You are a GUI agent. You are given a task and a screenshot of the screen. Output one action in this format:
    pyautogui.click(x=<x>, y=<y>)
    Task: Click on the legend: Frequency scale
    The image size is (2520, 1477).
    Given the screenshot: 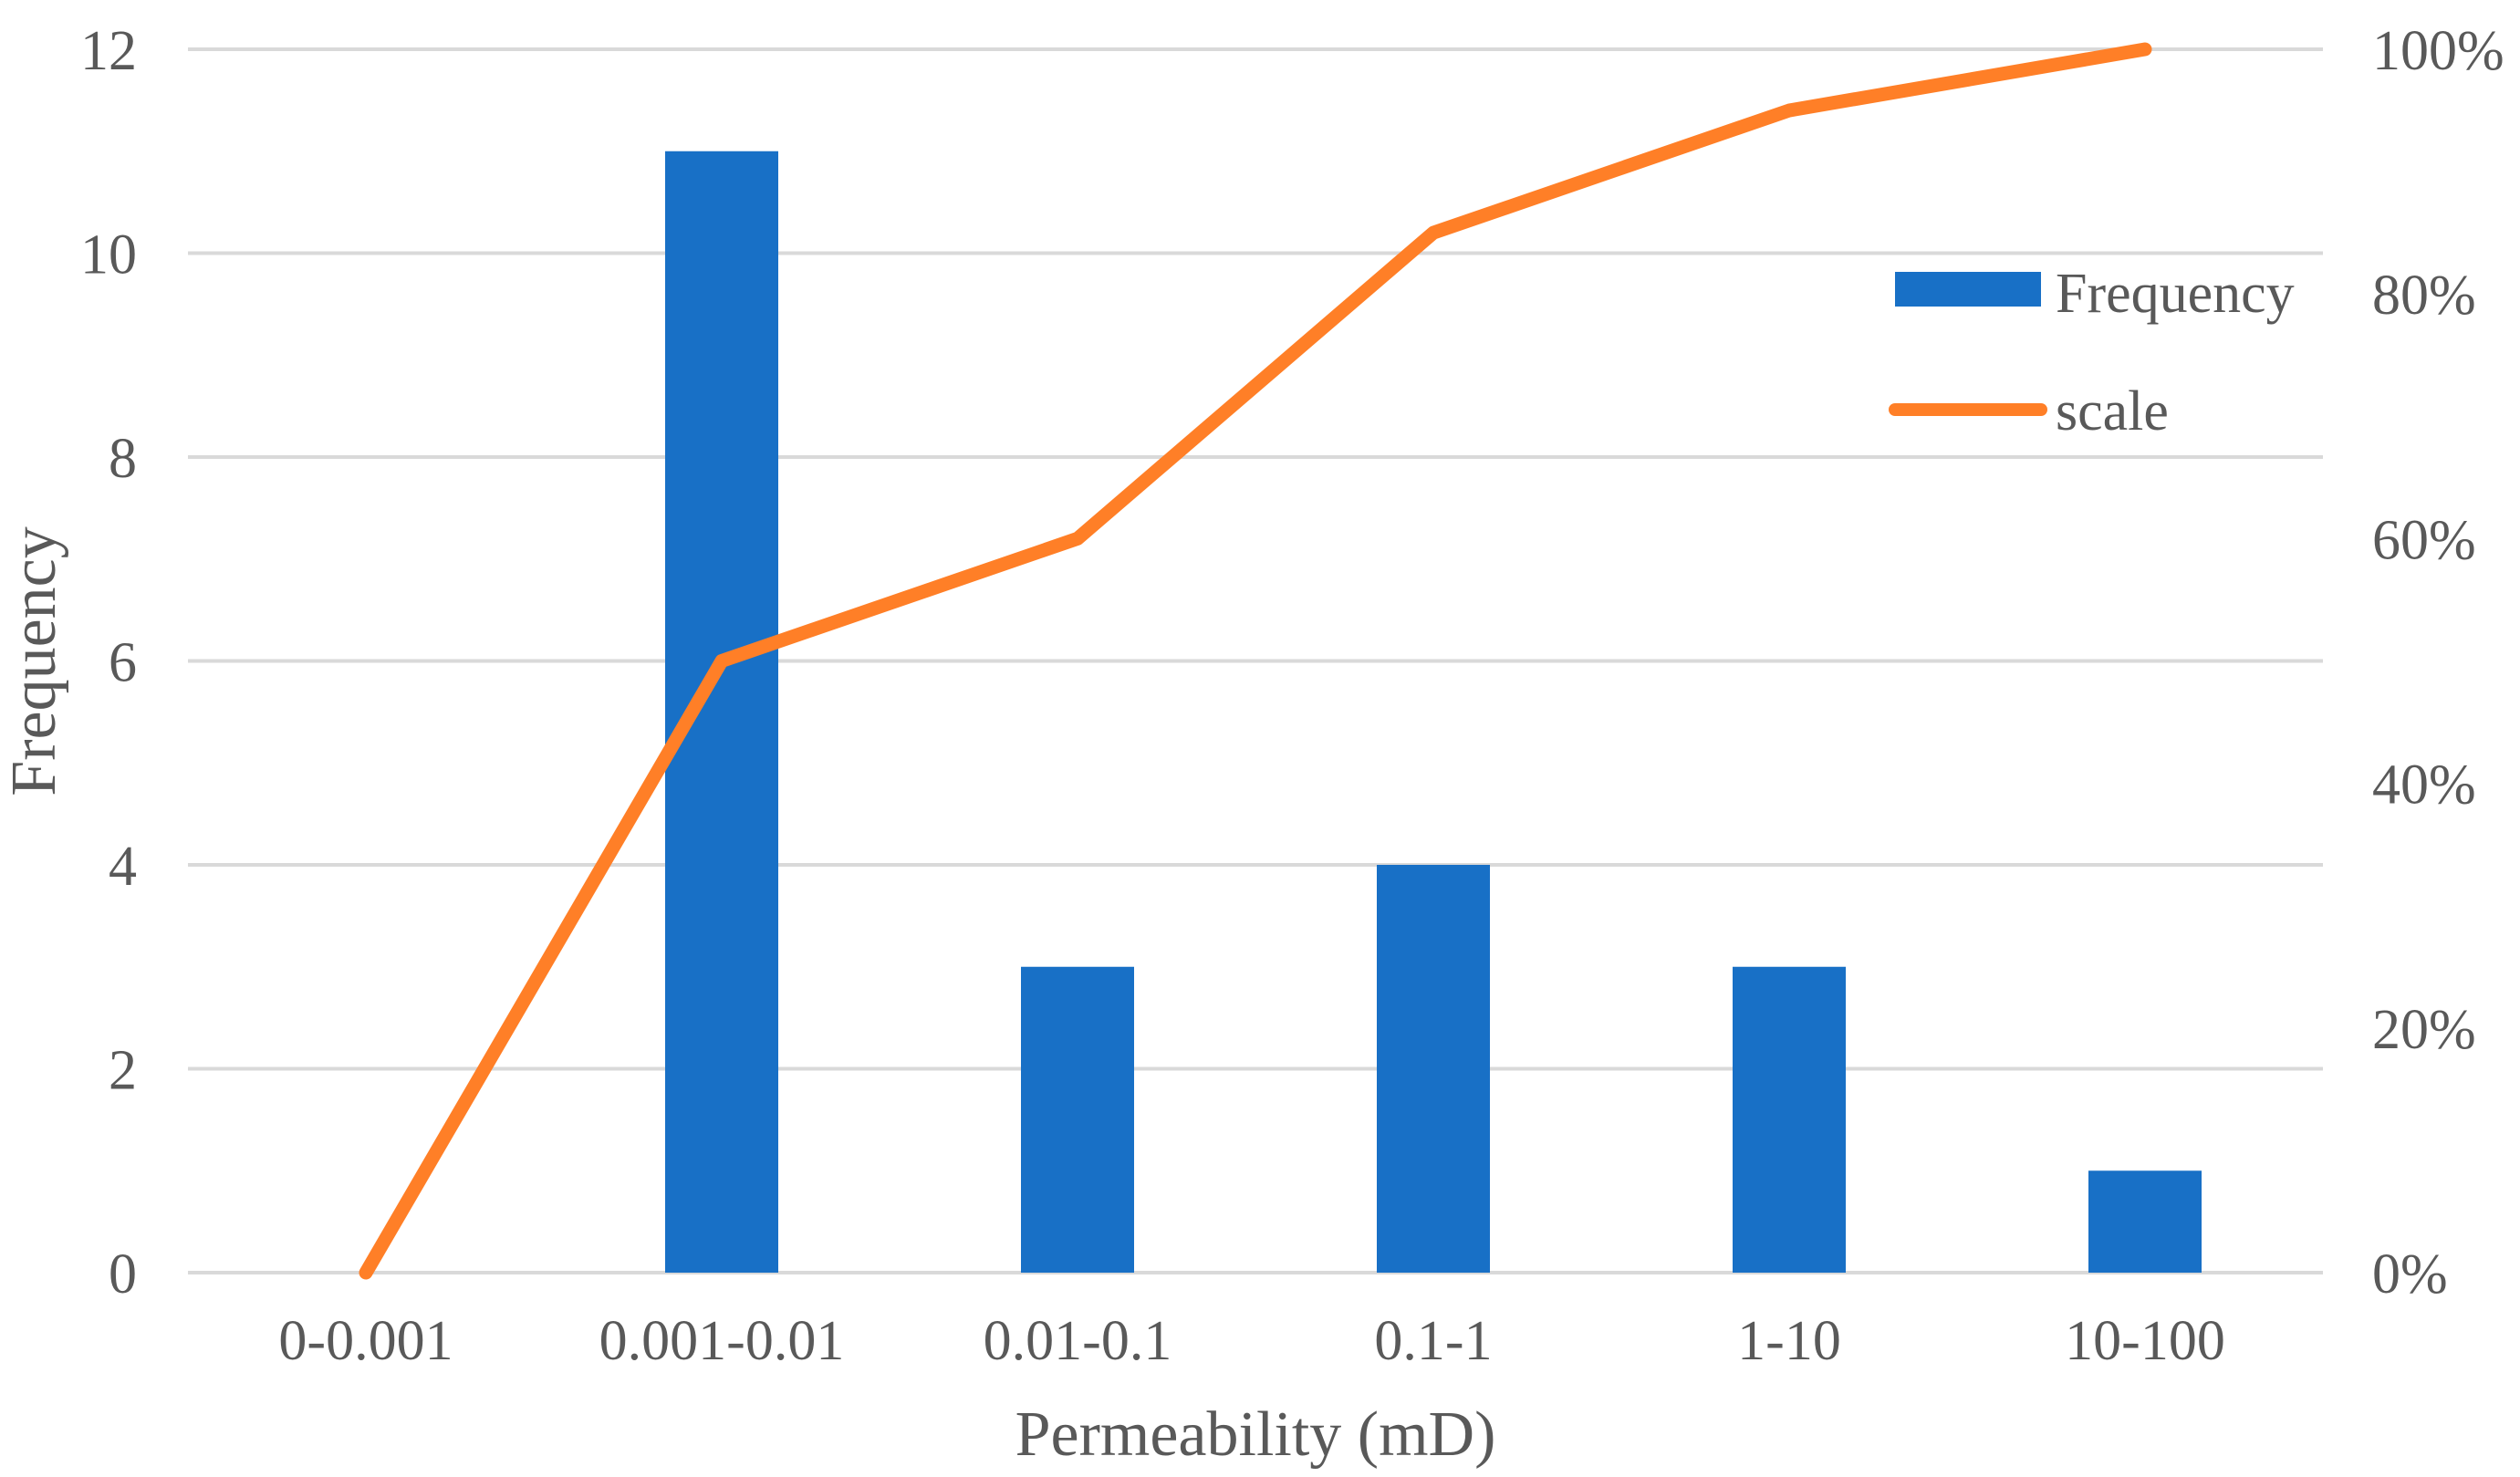 What is the action you would take?
    pyautogui.click(x=2092, y=352)
    